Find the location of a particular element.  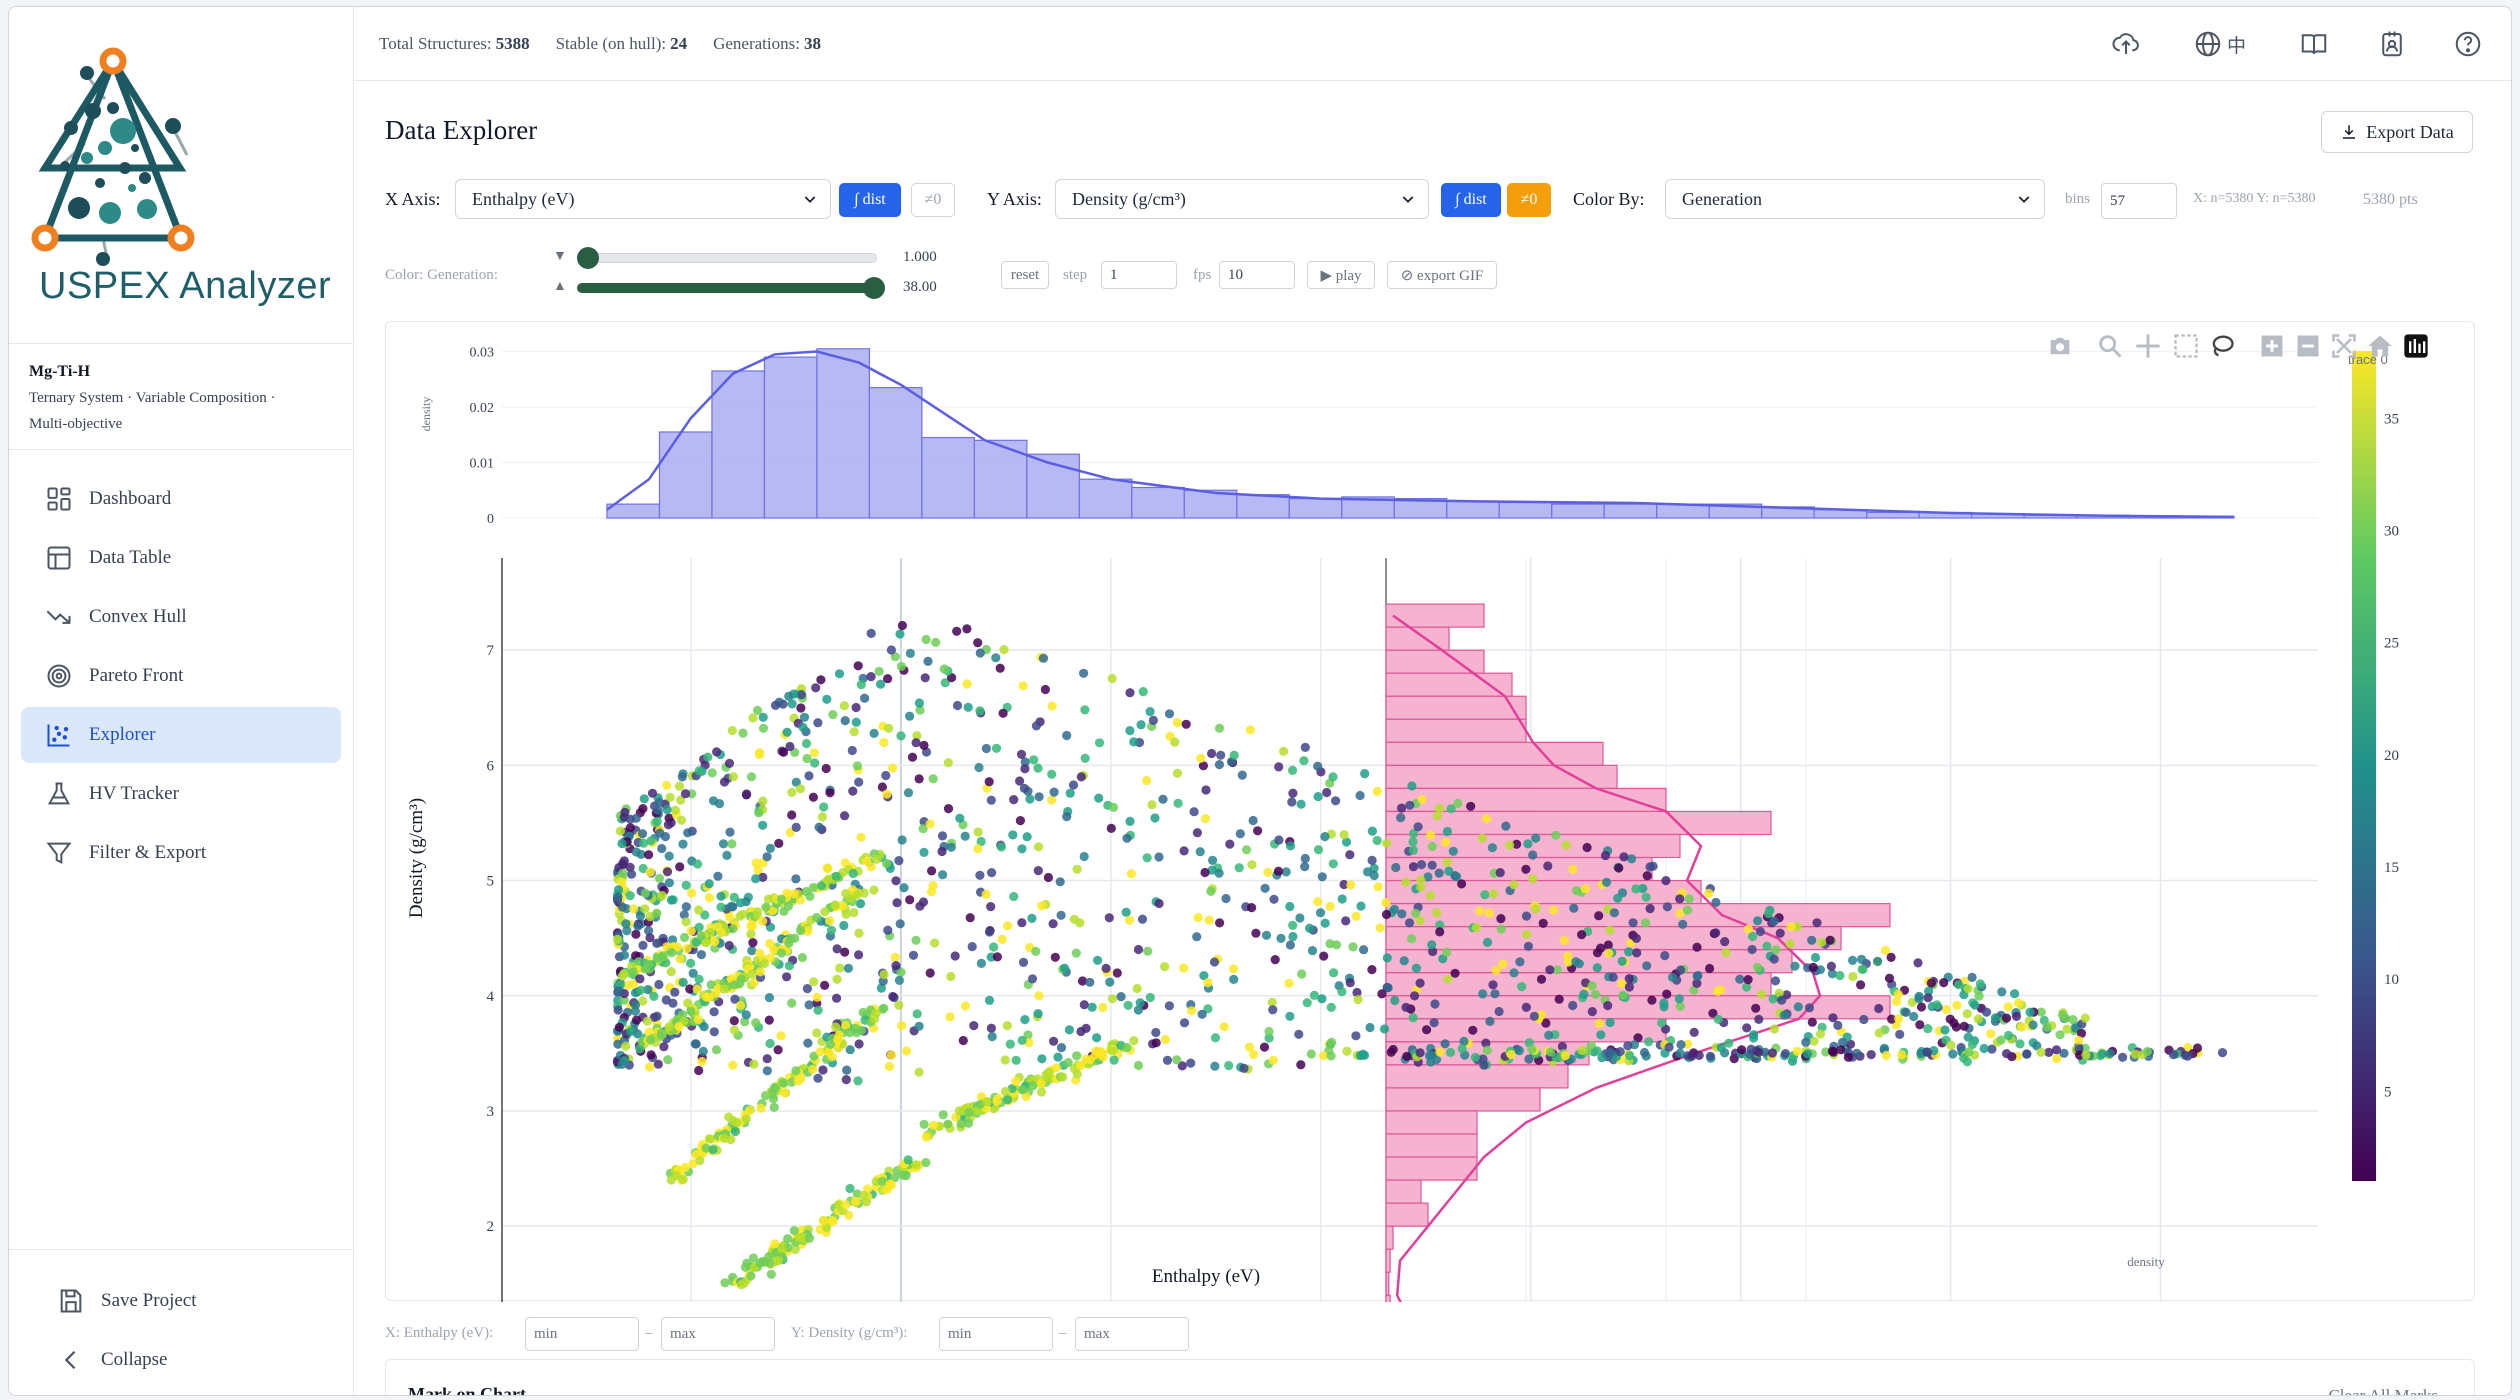

nav-explorer: Explorer is located at coordinates (181, 735).